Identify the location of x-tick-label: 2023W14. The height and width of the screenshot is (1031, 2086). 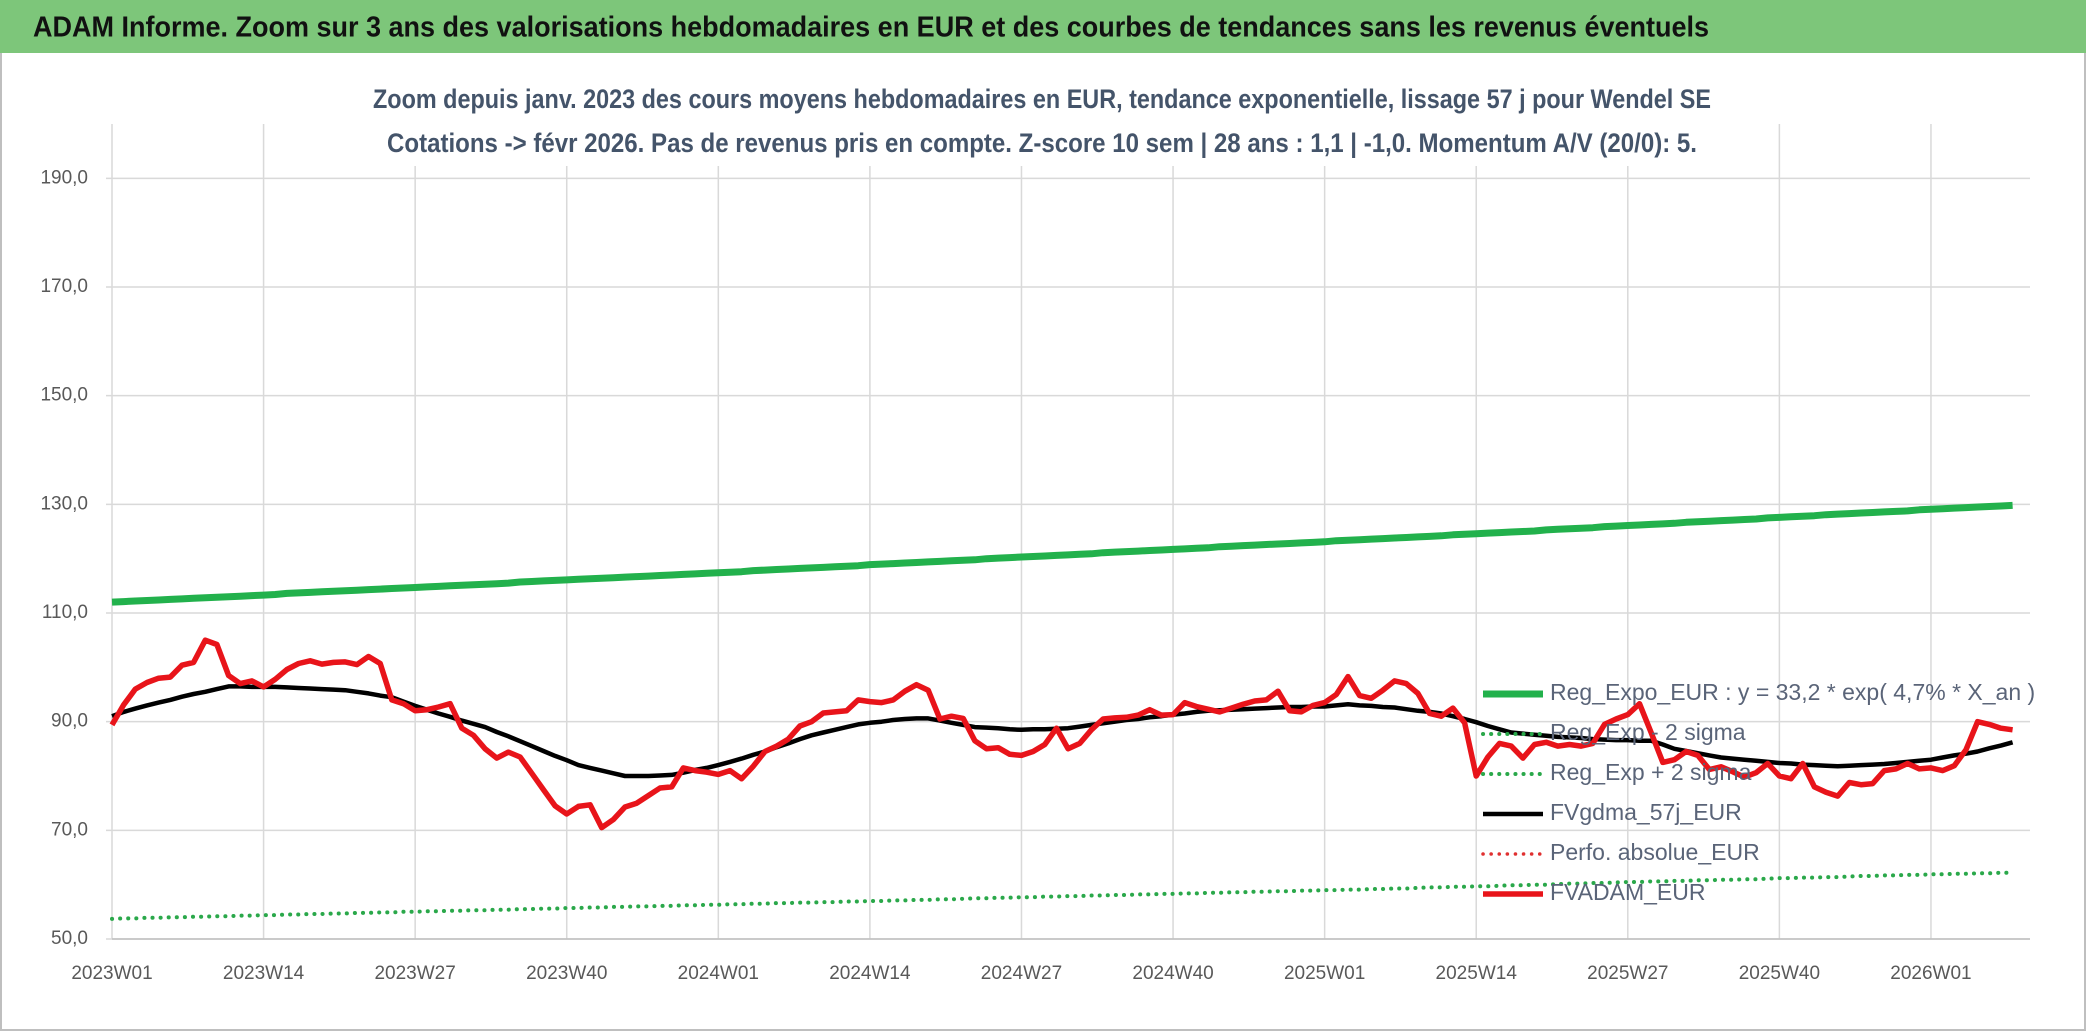
(264, 973).